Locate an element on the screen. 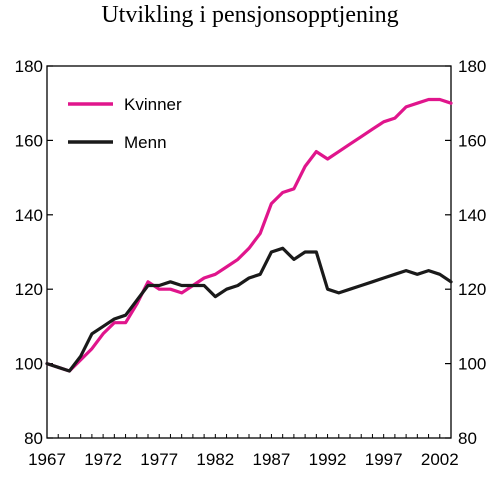 Image resolution: width=500 pixels, height=481 pixels. x-tick-label: 1967 is located at coordinates (47, 459).